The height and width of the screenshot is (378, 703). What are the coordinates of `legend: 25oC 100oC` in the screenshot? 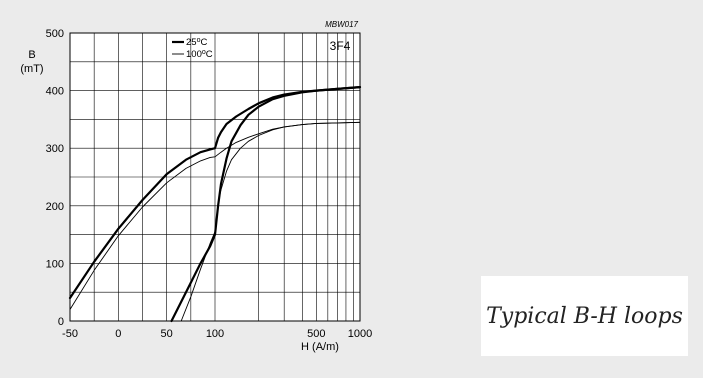 It's located at (192, 49).